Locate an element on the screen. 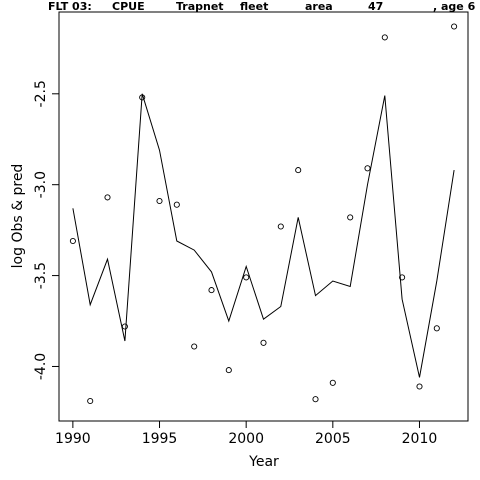 The height and width of the screenshot is (480, 480). title-part: Trapnet is located at coordinates (200, 6).